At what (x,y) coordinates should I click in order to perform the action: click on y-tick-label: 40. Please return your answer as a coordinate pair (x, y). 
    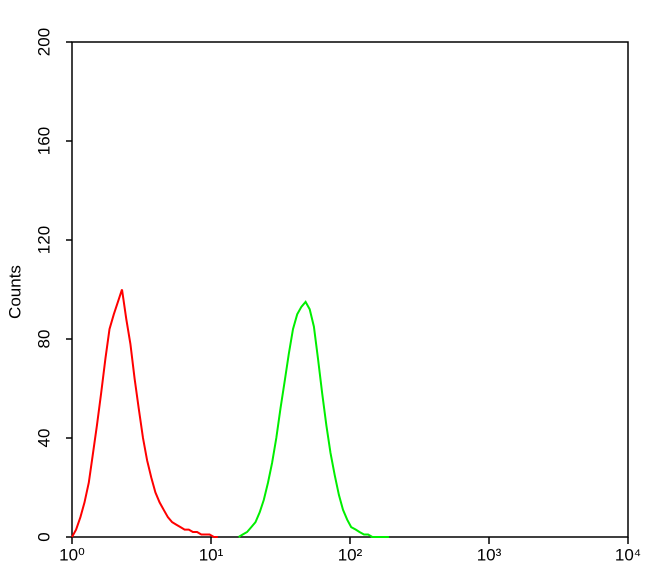
    Looking at the image, I should click on (43, 438).